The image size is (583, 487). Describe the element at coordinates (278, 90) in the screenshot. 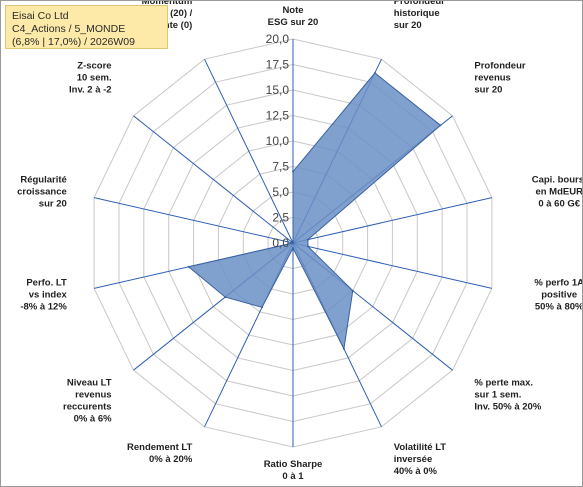

I see `tick-label-6: 15,0` at that location.